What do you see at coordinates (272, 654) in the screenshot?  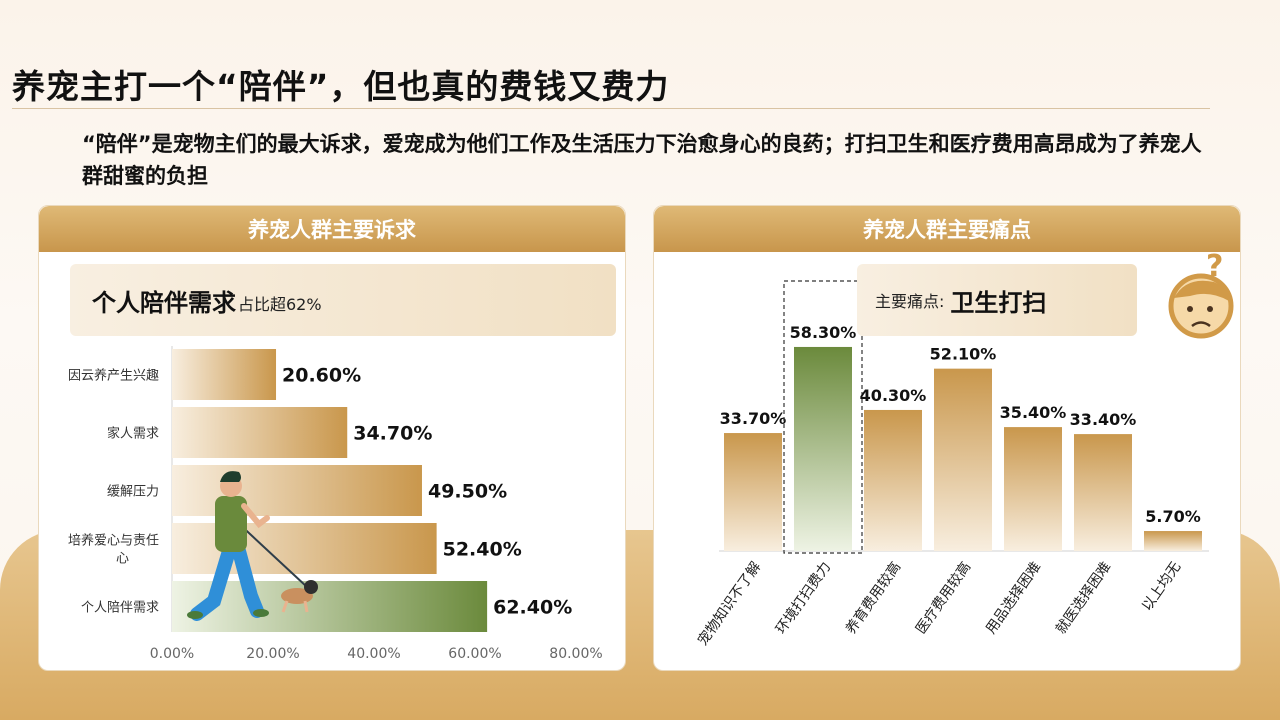 I see `x-tick-1: 20.00%` at bounding box center [272, 654].